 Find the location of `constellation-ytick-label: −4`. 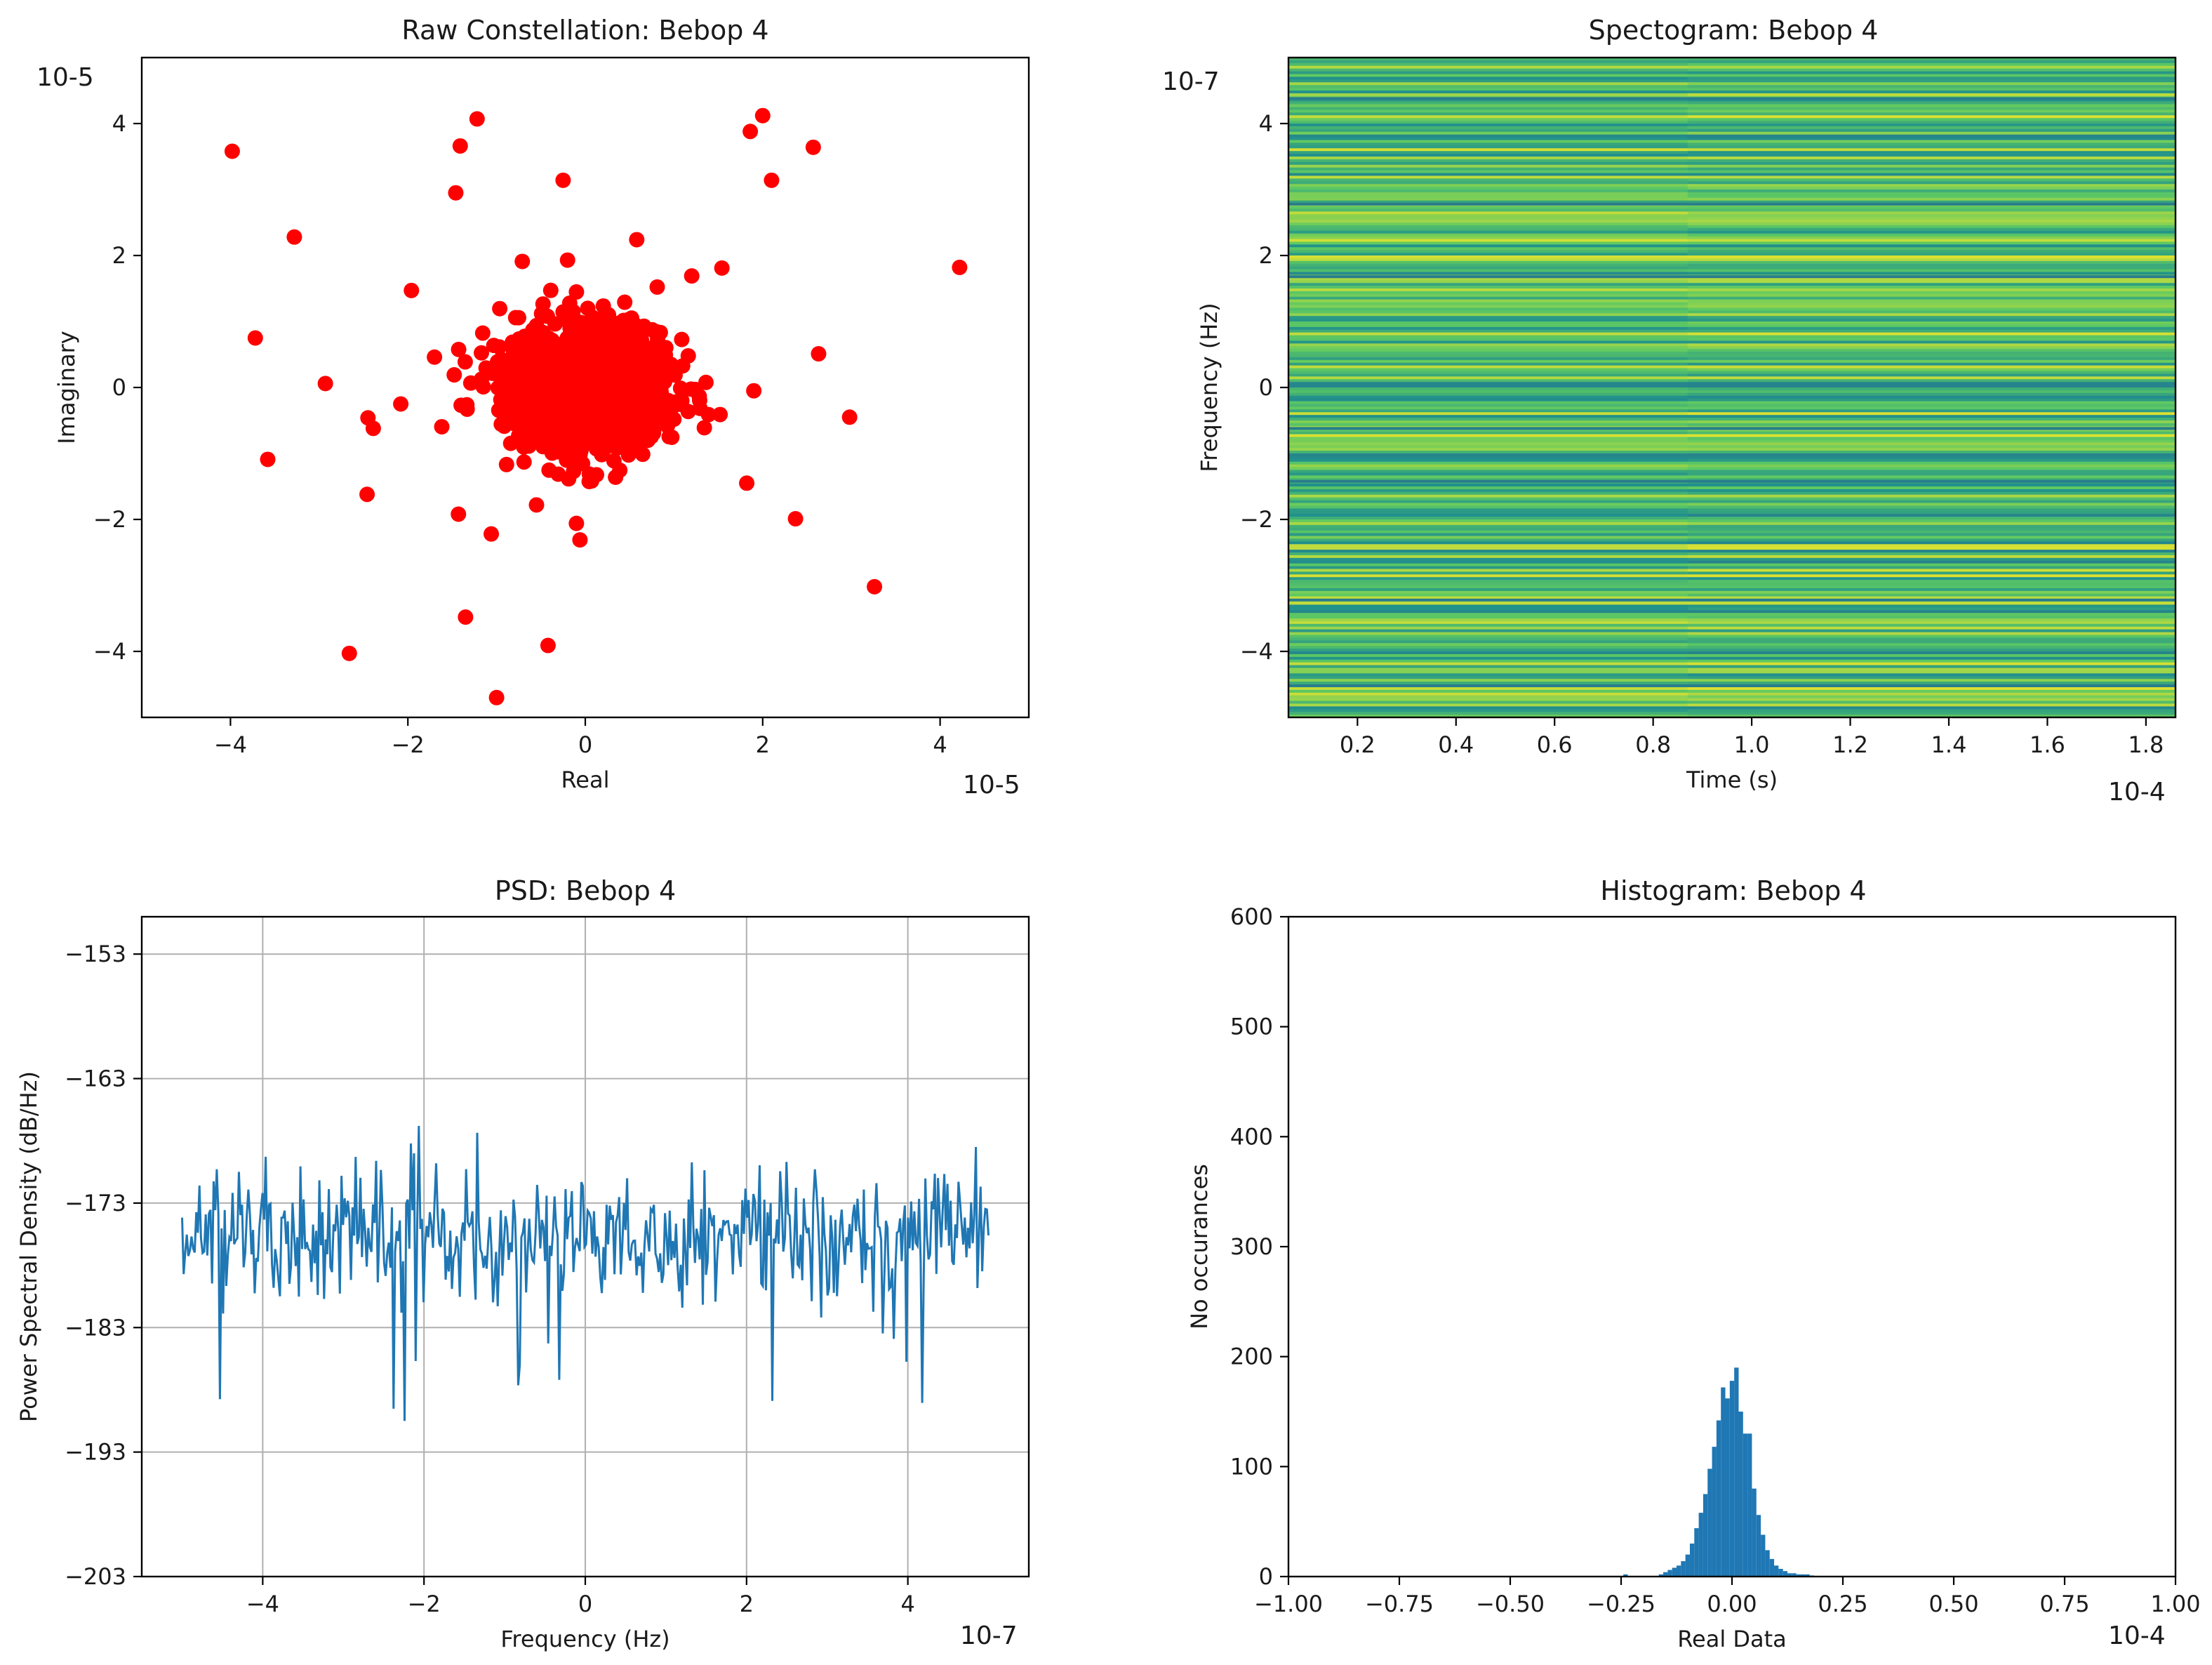

constellation-ytick-label: −4 is located at coordinates (109, 651).